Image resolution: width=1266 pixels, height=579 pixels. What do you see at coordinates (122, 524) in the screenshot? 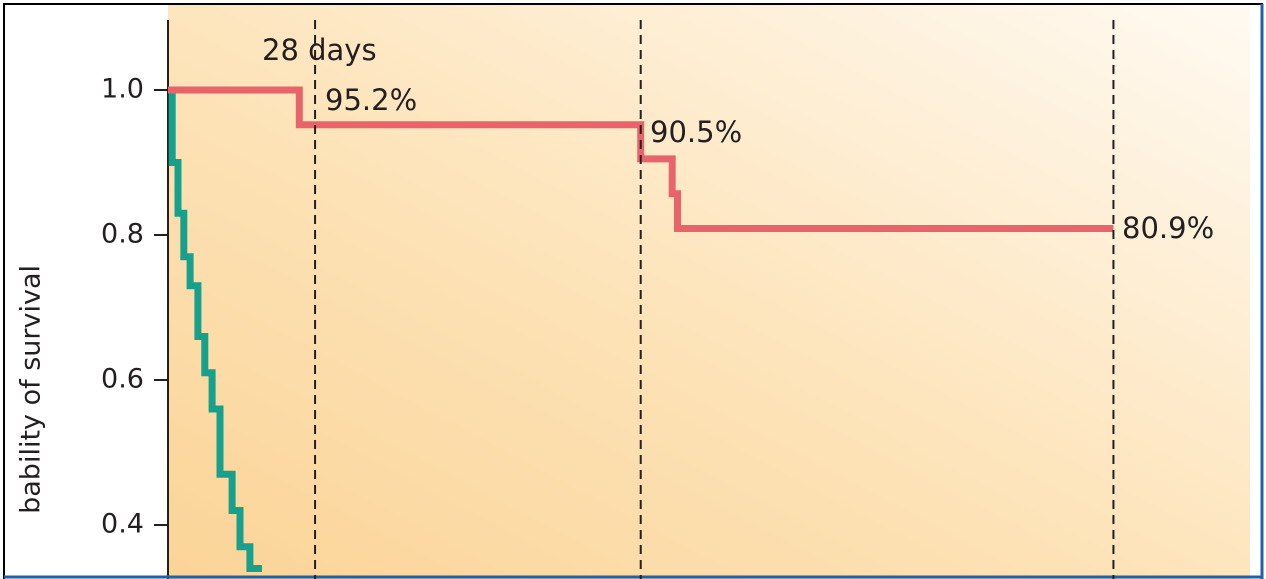
I see `y-tick-label: 0.4` at bounding box center [122, 524].